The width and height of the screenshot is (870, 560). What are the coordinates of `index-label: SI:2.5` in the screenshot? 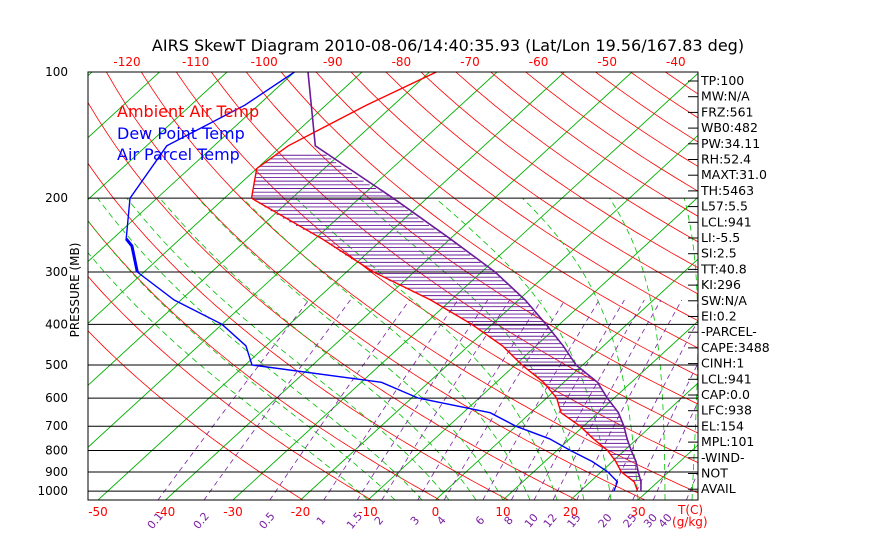 It's located at (719, 253).